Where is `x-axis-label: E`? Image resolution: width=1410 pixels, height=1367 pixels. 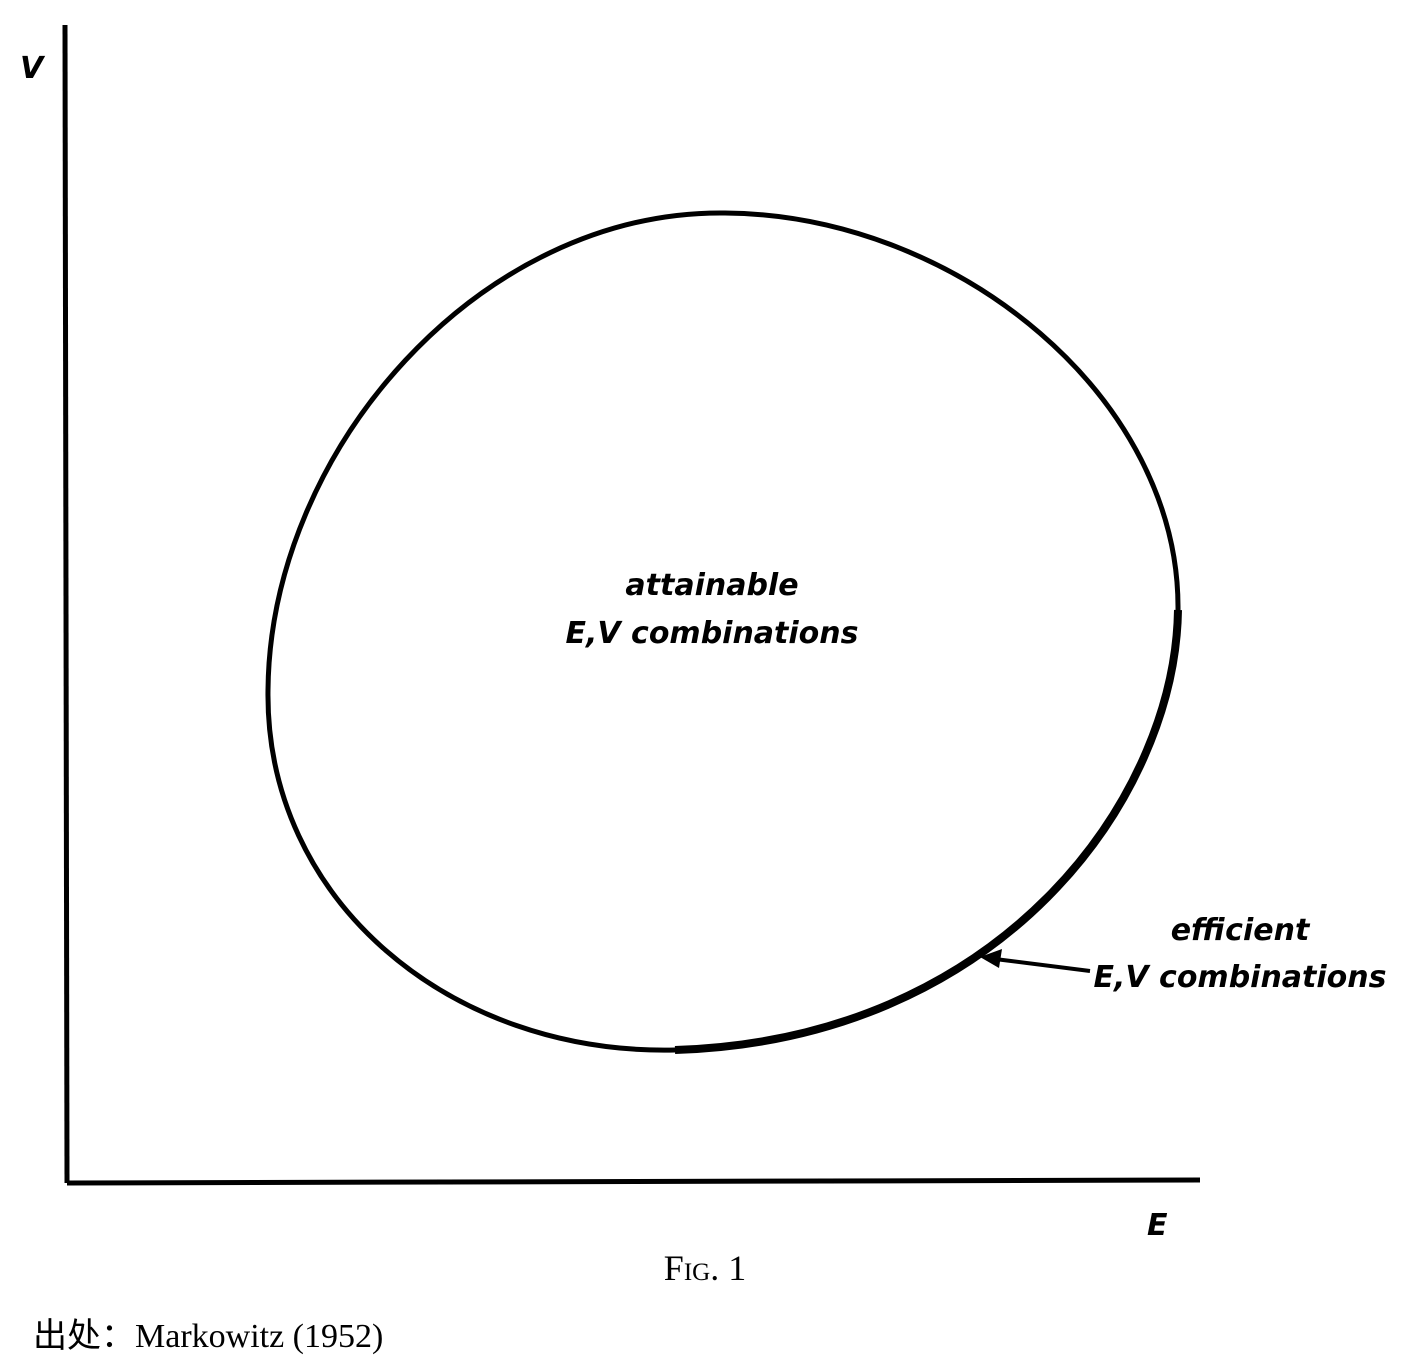 x-axis-label: E is located at coordinates (1157, 1225).